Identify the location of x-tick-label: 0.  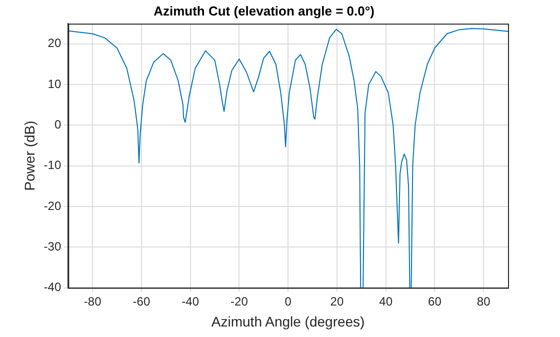
(288, 301).